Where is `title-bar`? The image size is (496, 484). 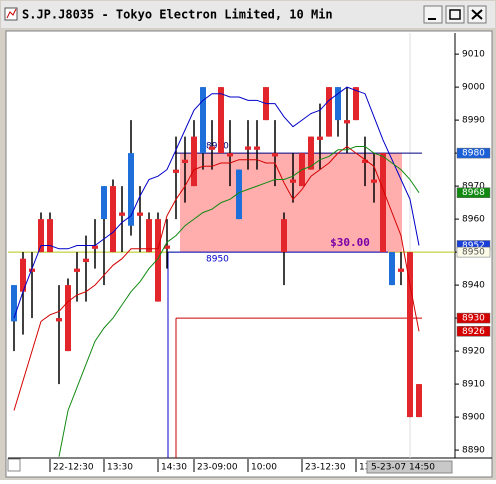
title-bar is located at coordinates (248, 14).